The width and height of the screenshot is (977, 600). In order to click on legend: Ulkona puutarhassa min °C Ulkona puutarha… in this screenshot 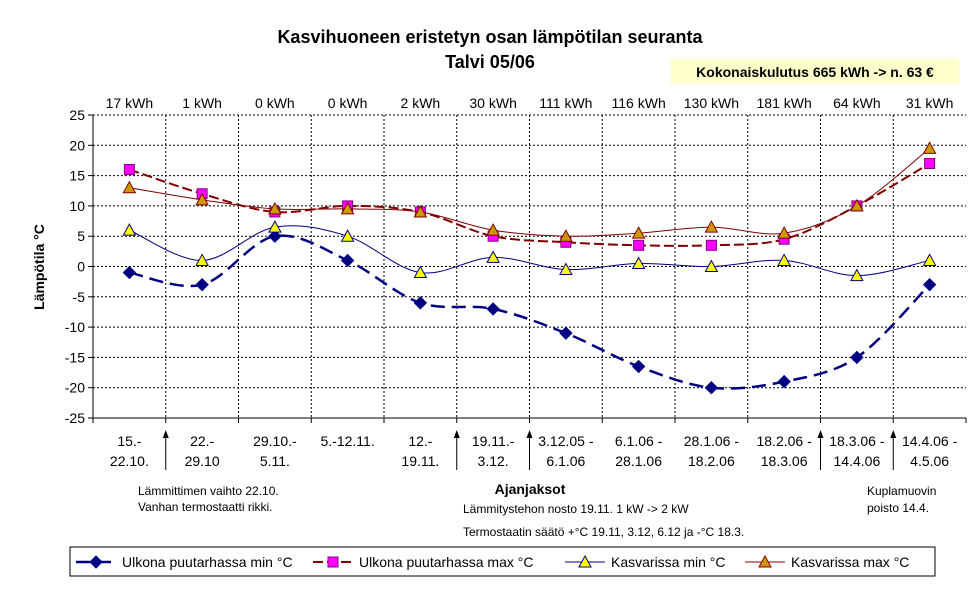, I will do `click(502, 561)`.